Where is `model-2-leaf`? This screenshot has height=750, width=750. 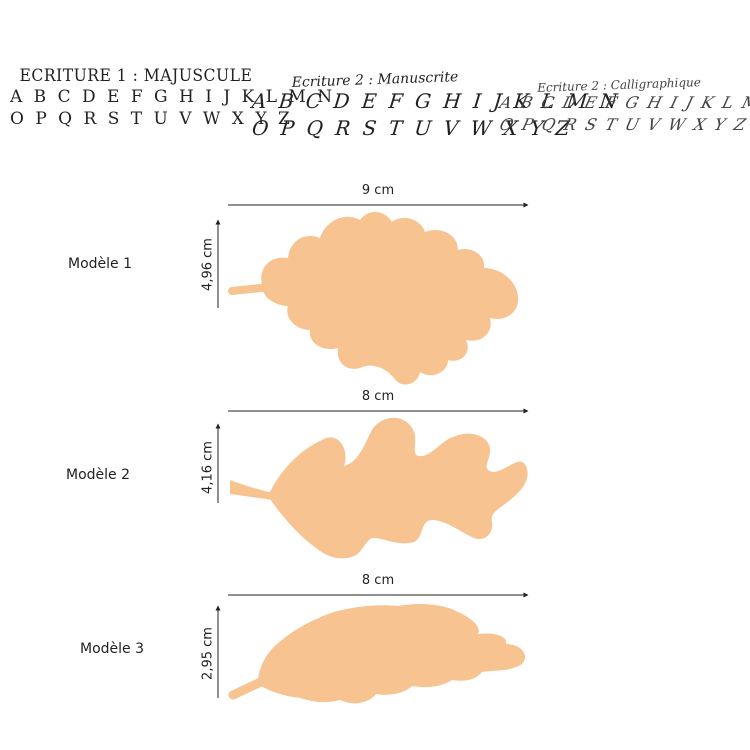
model-2-leaf is located at coordinates (379, 488).